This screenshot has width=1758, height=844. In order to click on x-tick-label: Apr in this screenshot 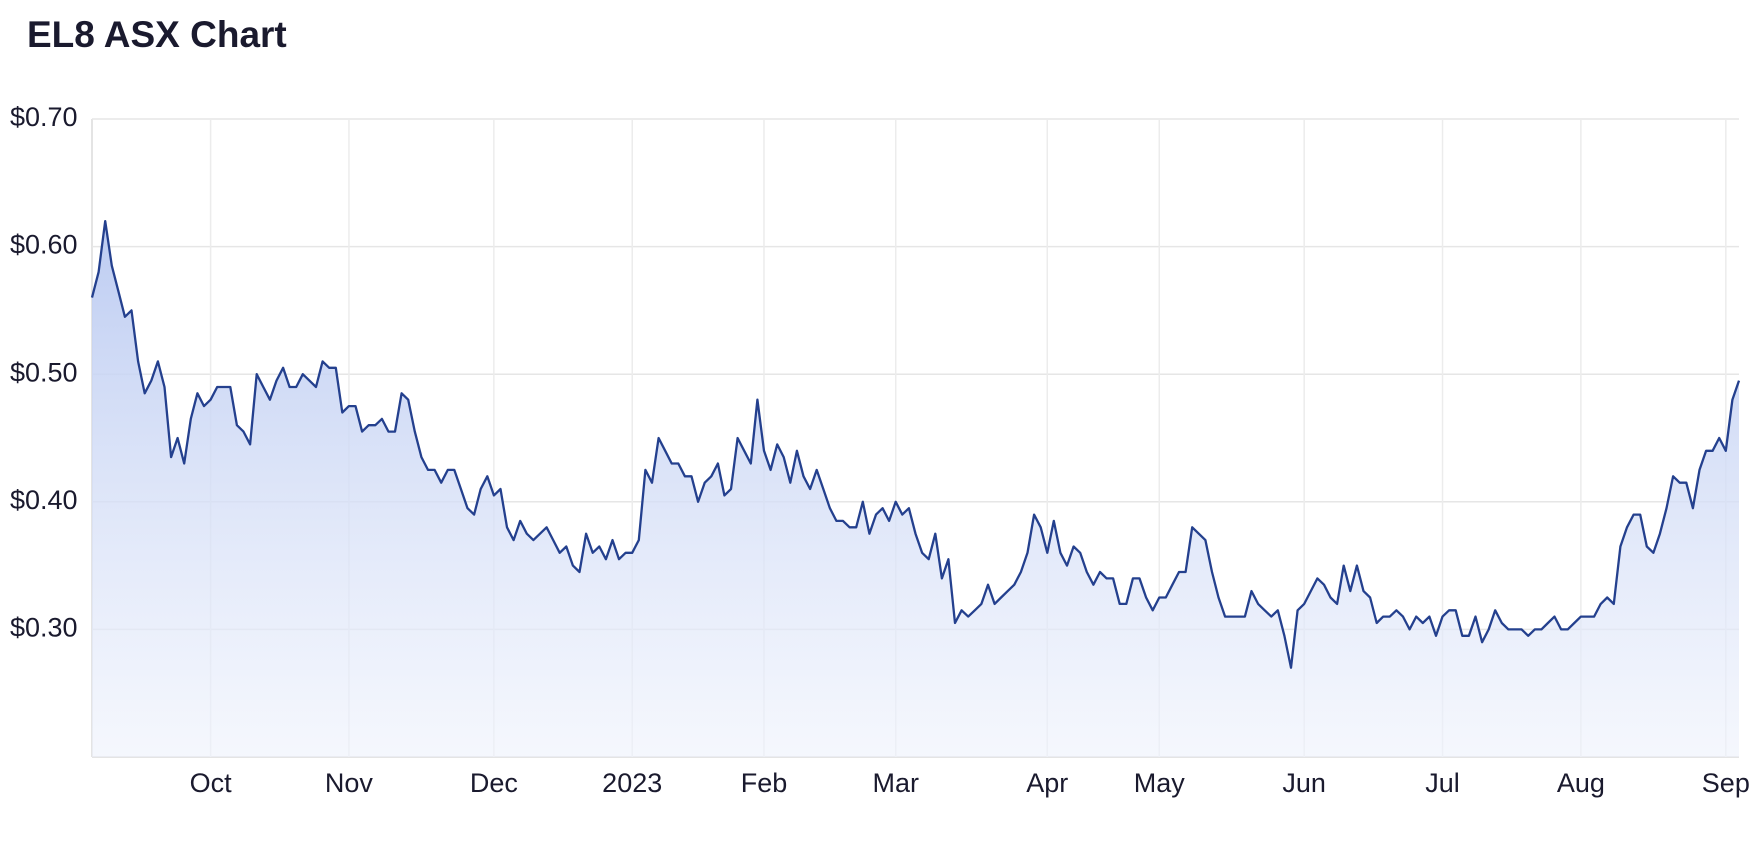, I will do `click(1047, 783)`.